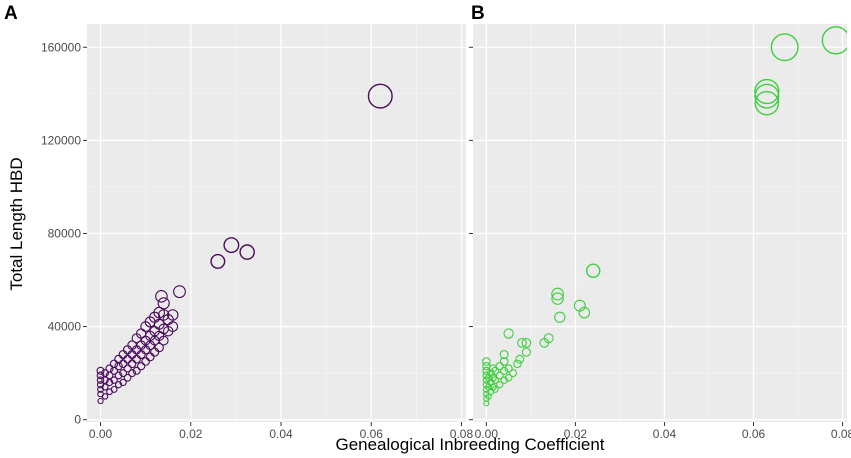 Image resolution: width=851 pixels, height=458 pixels. Describe the element at coordinates (469, 444) in the screenshot. I see `x-axis-title: Genealogical Inbreeding Coefficient` at that location.